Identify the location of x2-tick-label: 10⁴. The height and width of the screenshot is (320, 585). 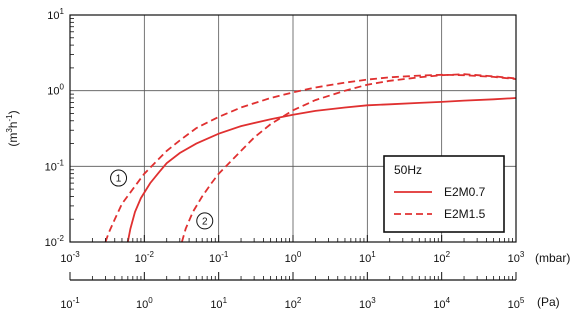
(441, 303).